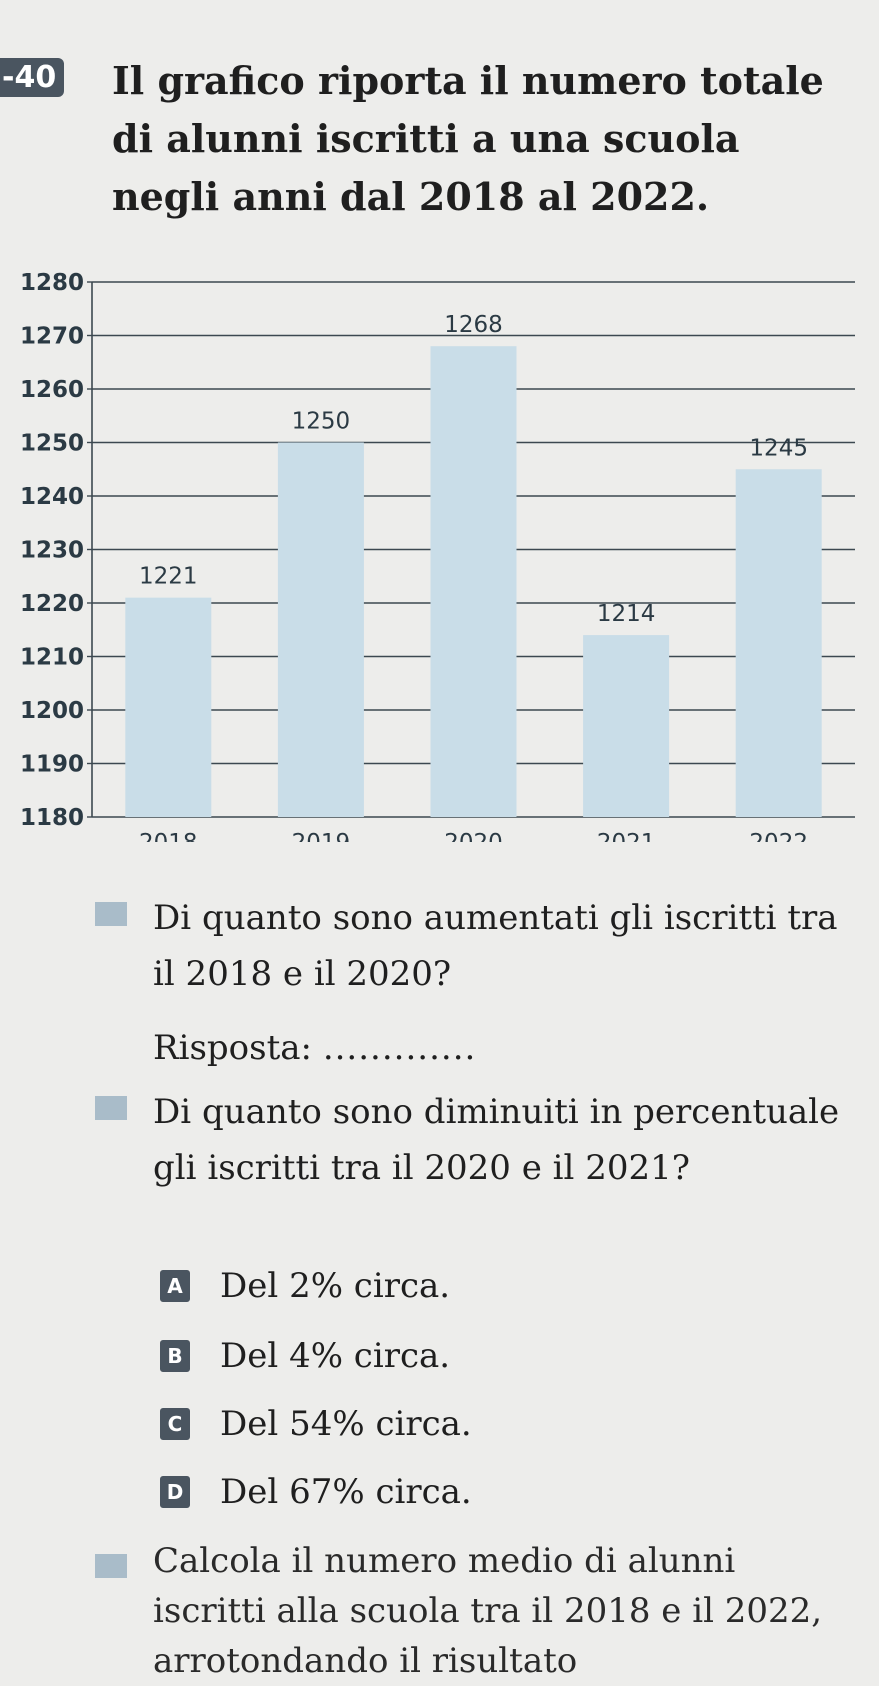  What do you see at coordinates (346, 1424) in the screenshot?
I see `option-text: Del 54% circa.` at bounding box center [346, 1424].